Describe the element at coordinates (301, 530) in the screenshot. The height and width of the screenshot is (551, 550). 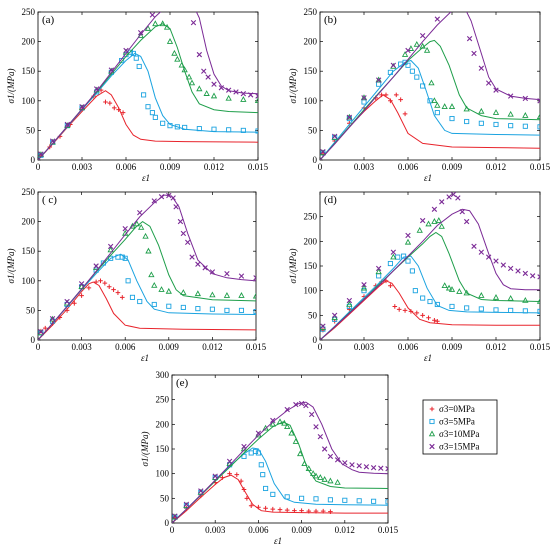
I see `x-tick-label: 0.009` at that location.